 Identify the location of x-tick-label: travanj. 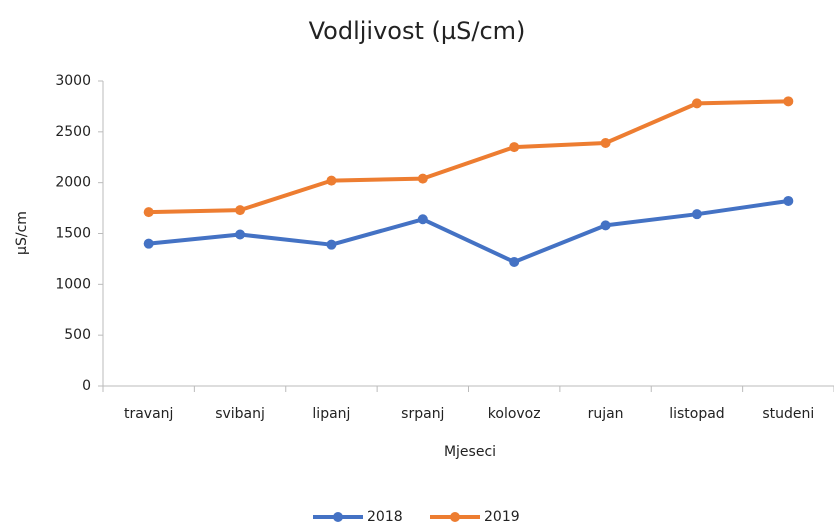
(148, 414).